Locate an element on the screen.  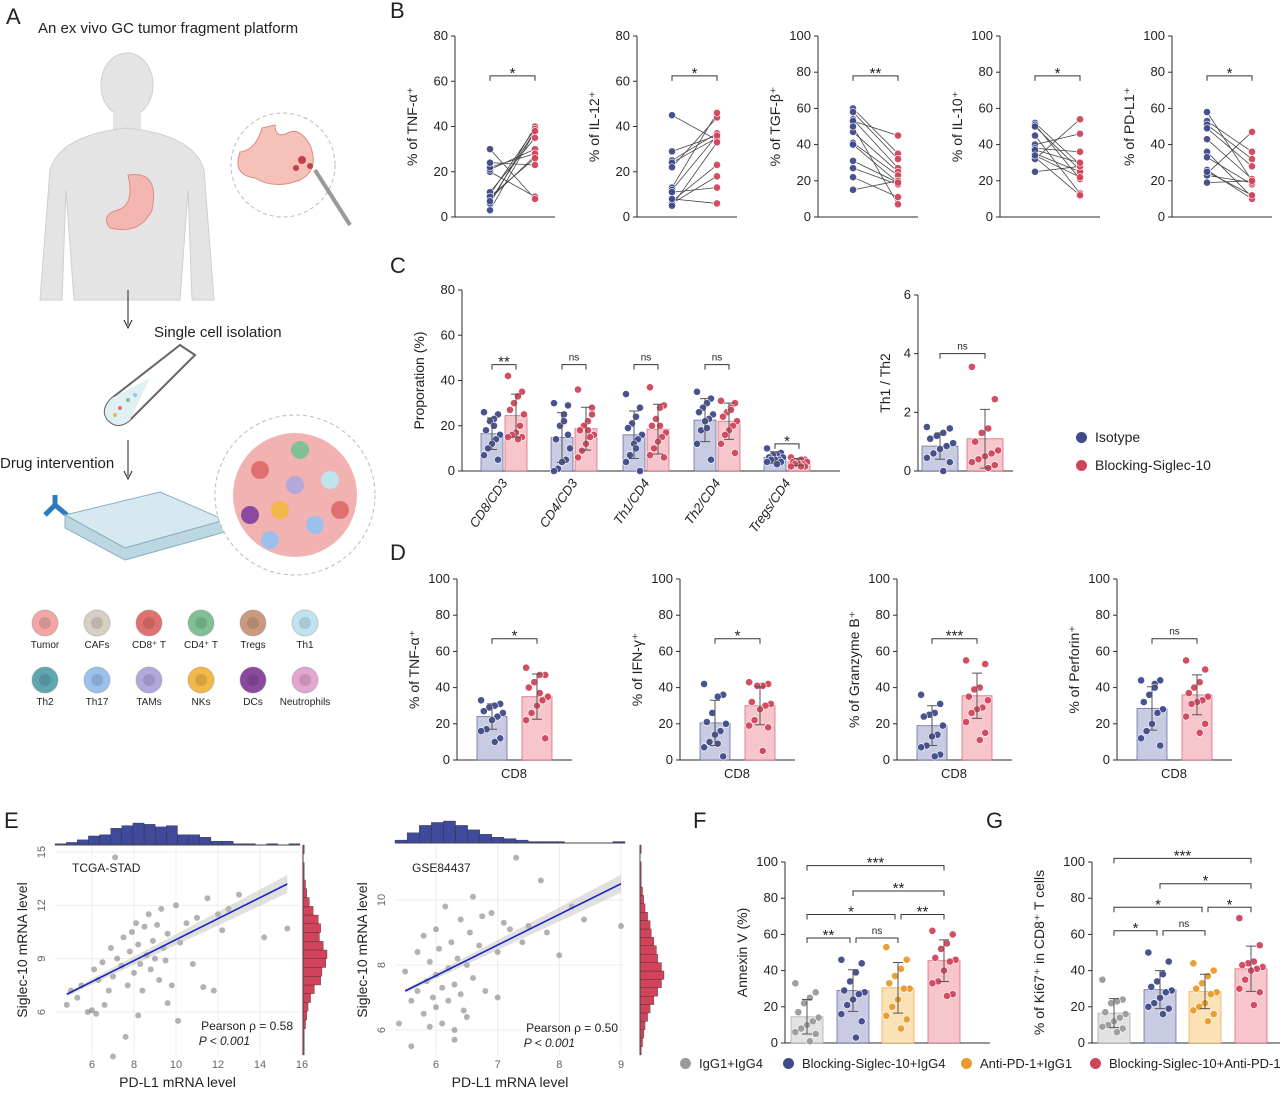
y-axis-label: % of PD-L1⁺ is located at coordinates (1129, 126).